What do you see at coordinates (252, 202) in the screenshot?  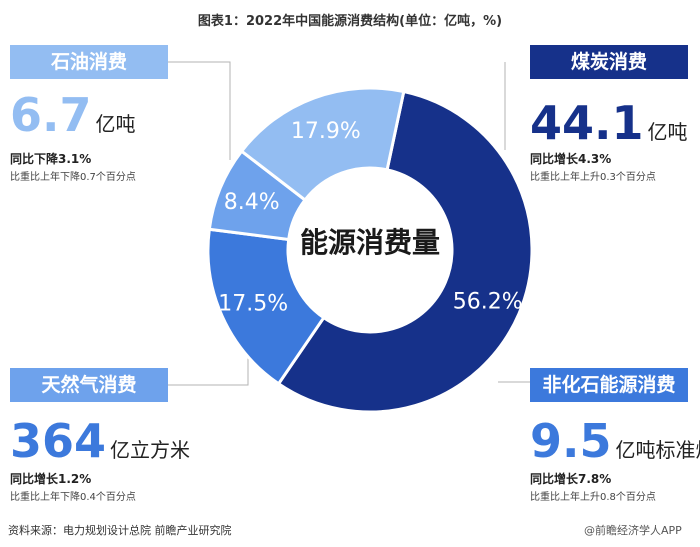 I see `slice-label-gas: 8.4%` at bounding box center [252, 202].